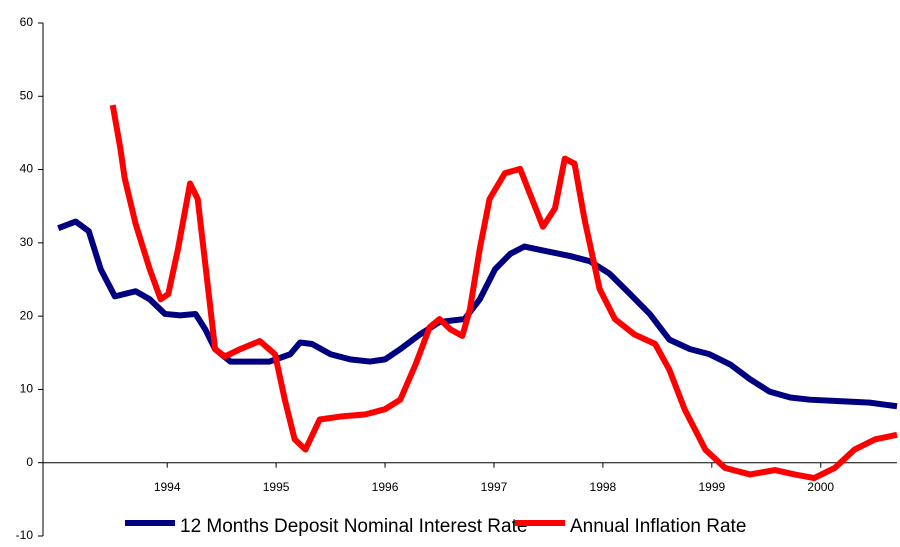  I want to click on legend-label: 12 Months Deposit Nominal Interest Rate, so click(353, 526).